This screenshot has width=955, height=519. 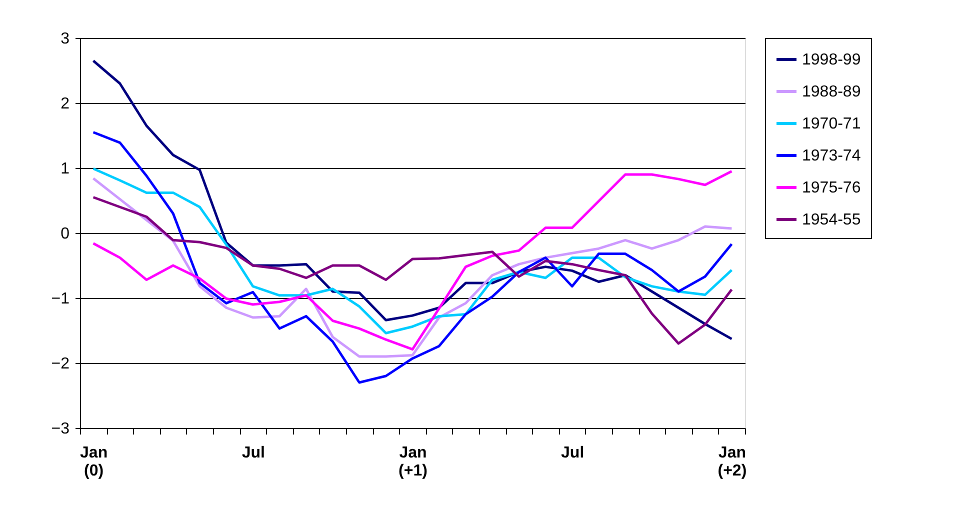 I want to click on legend-label: 1954-55, so click(x=831, y=220).